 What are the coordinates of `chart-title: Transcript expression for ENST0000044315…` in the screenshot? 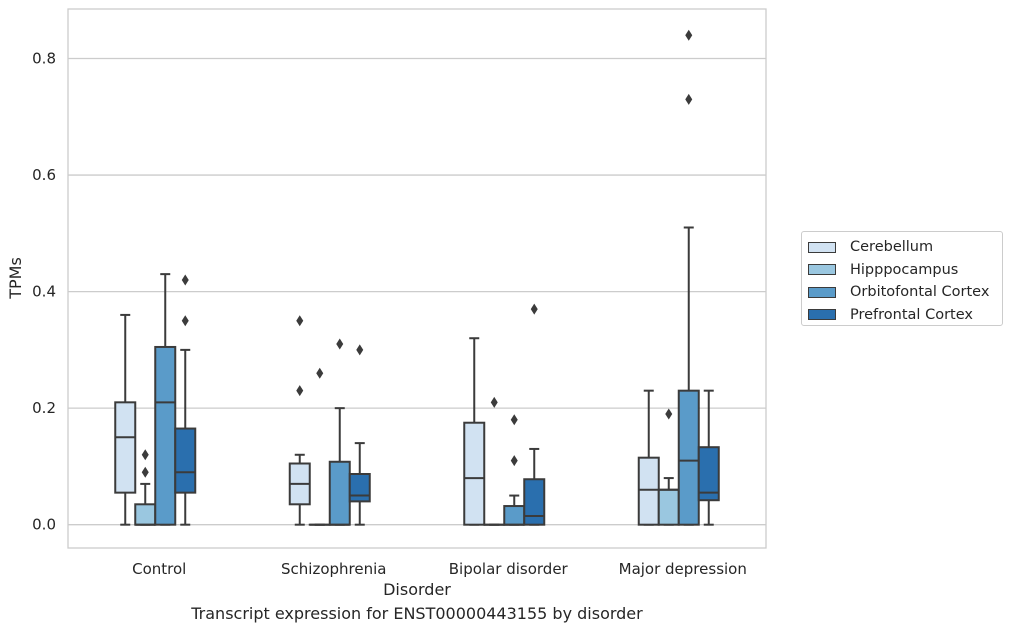 It's located at (417, 613).